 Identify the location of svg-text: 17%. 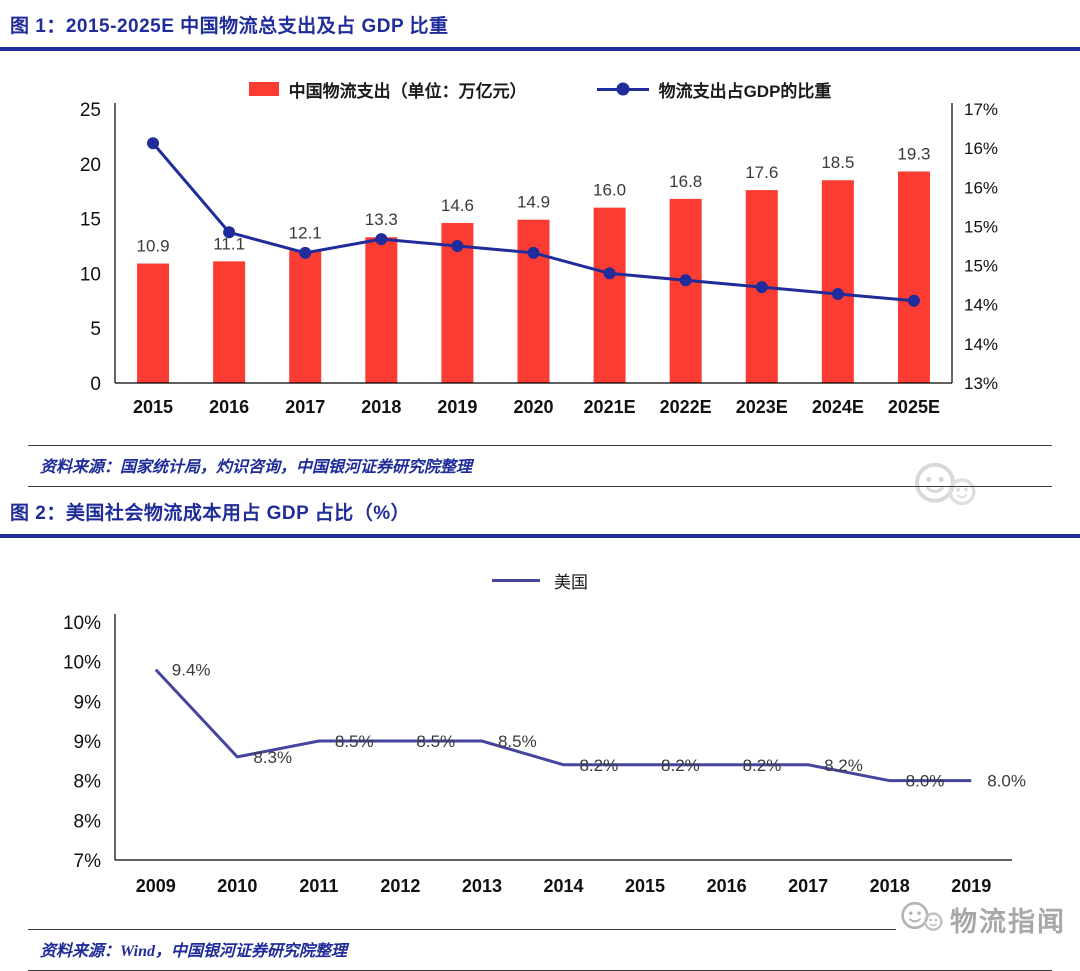
(981, 109).